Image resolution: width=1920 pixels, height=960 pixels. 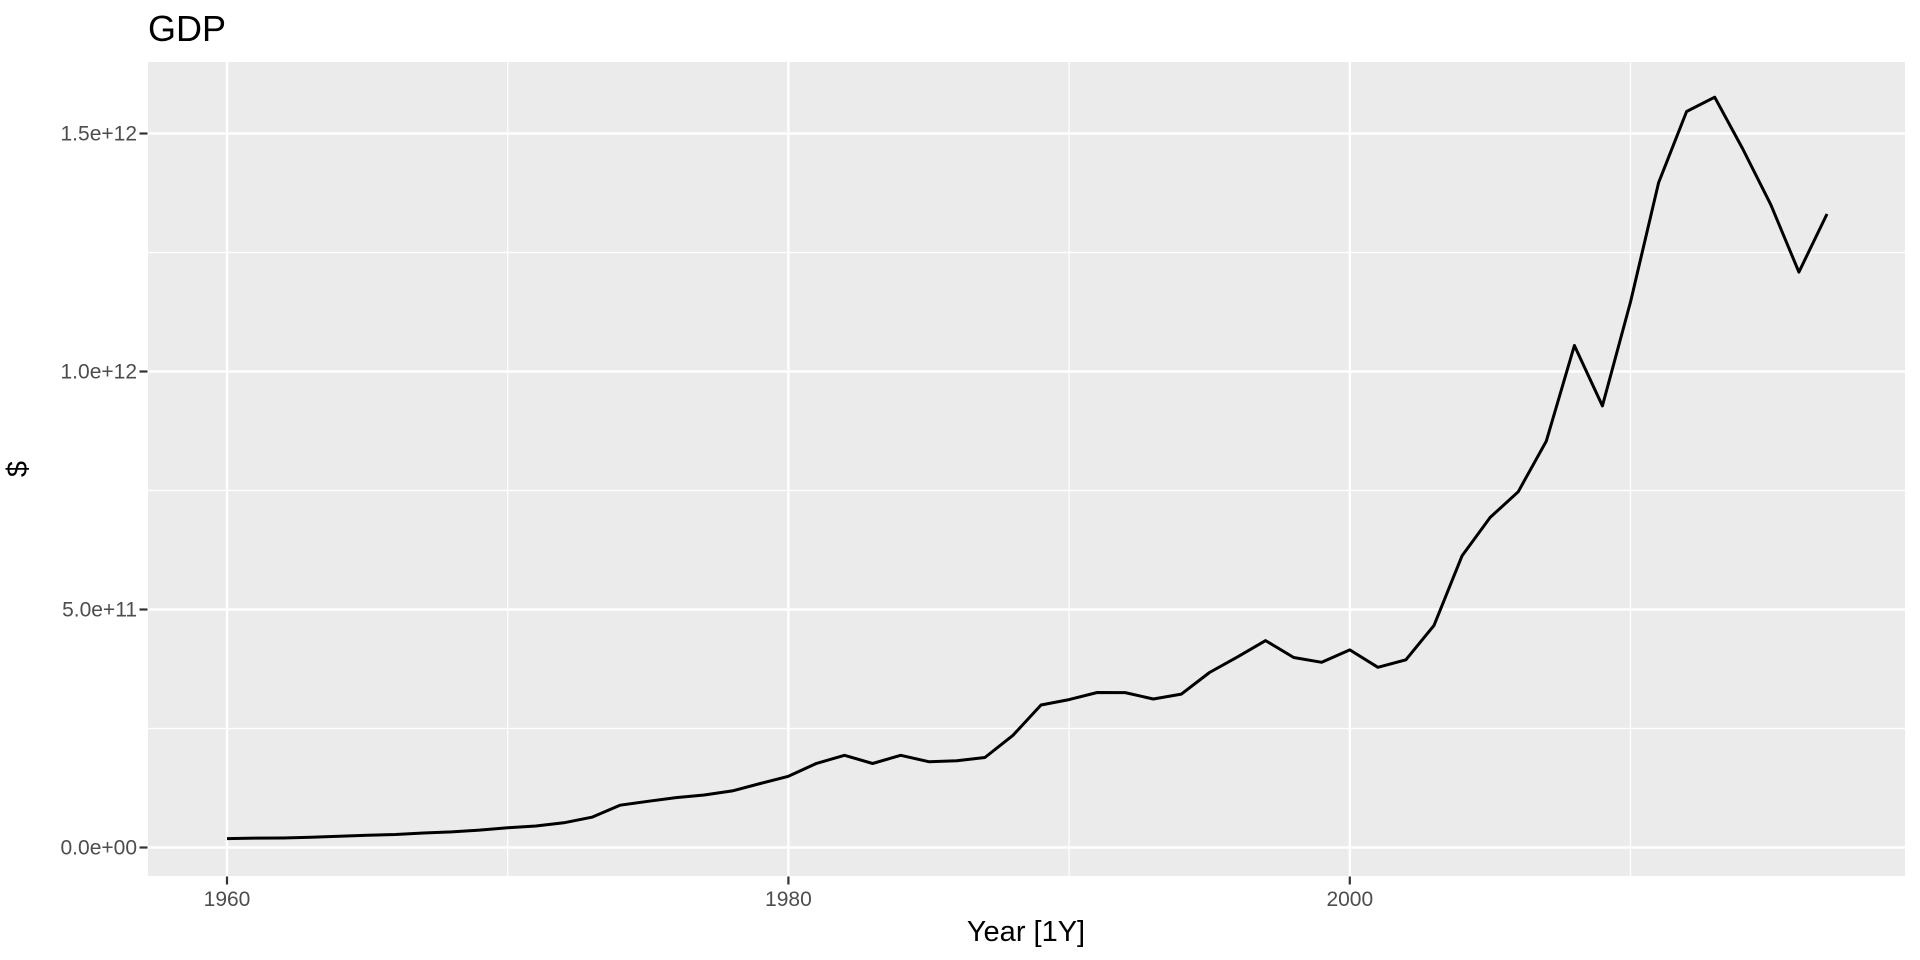 I want to click on y-tick-label: 1.5e+12, so click(x=99, y=134).